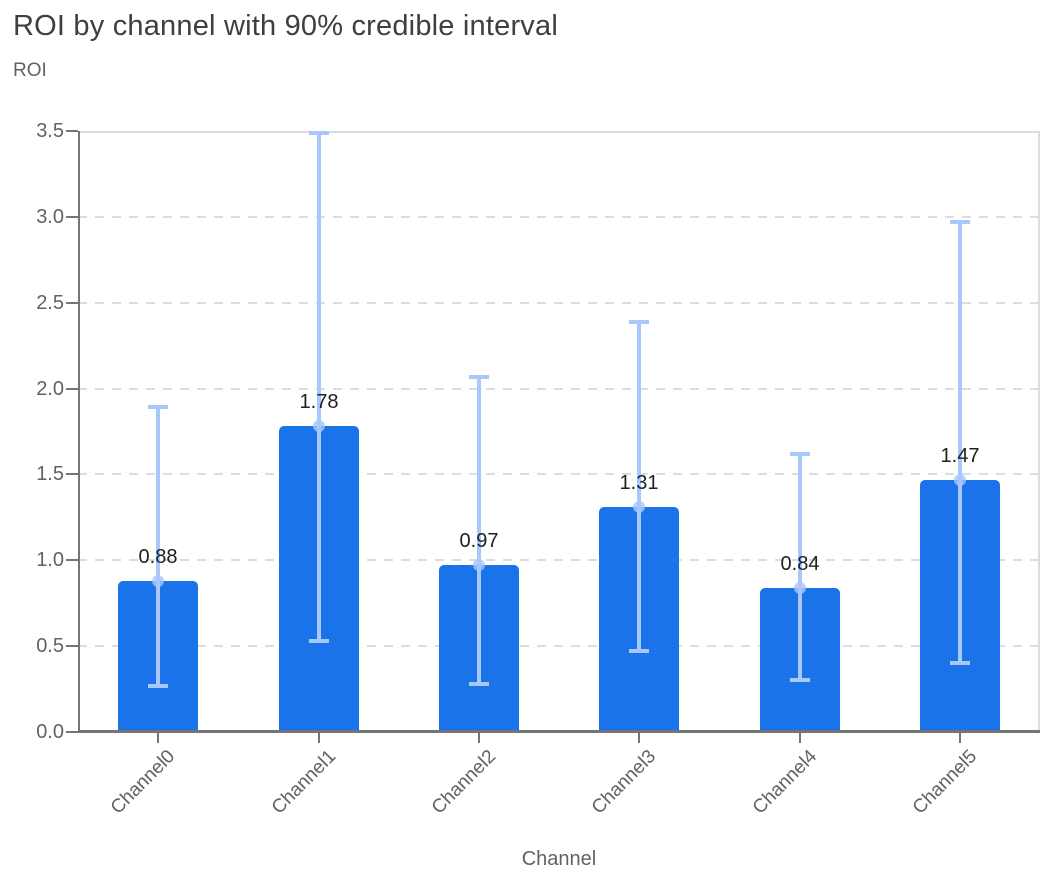 This screenshot has height=886, width=1048. What do you see at coordinates (50, 131) in the screenshot?
I see `y-tick-label: 3.5` at bounding box center [50, 131].